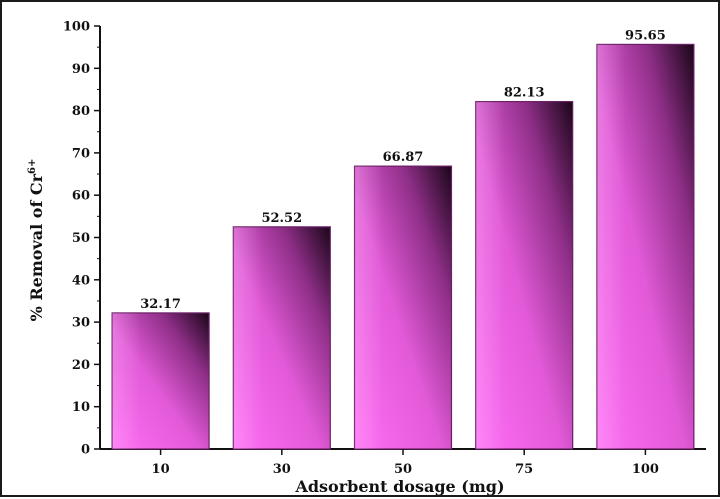 This screenshot has width=720, height=499. What do you see at coordinates (524, 93) in the screenshot?
I see `bar-data-label: 82.13` at bounding box center [524, 93].